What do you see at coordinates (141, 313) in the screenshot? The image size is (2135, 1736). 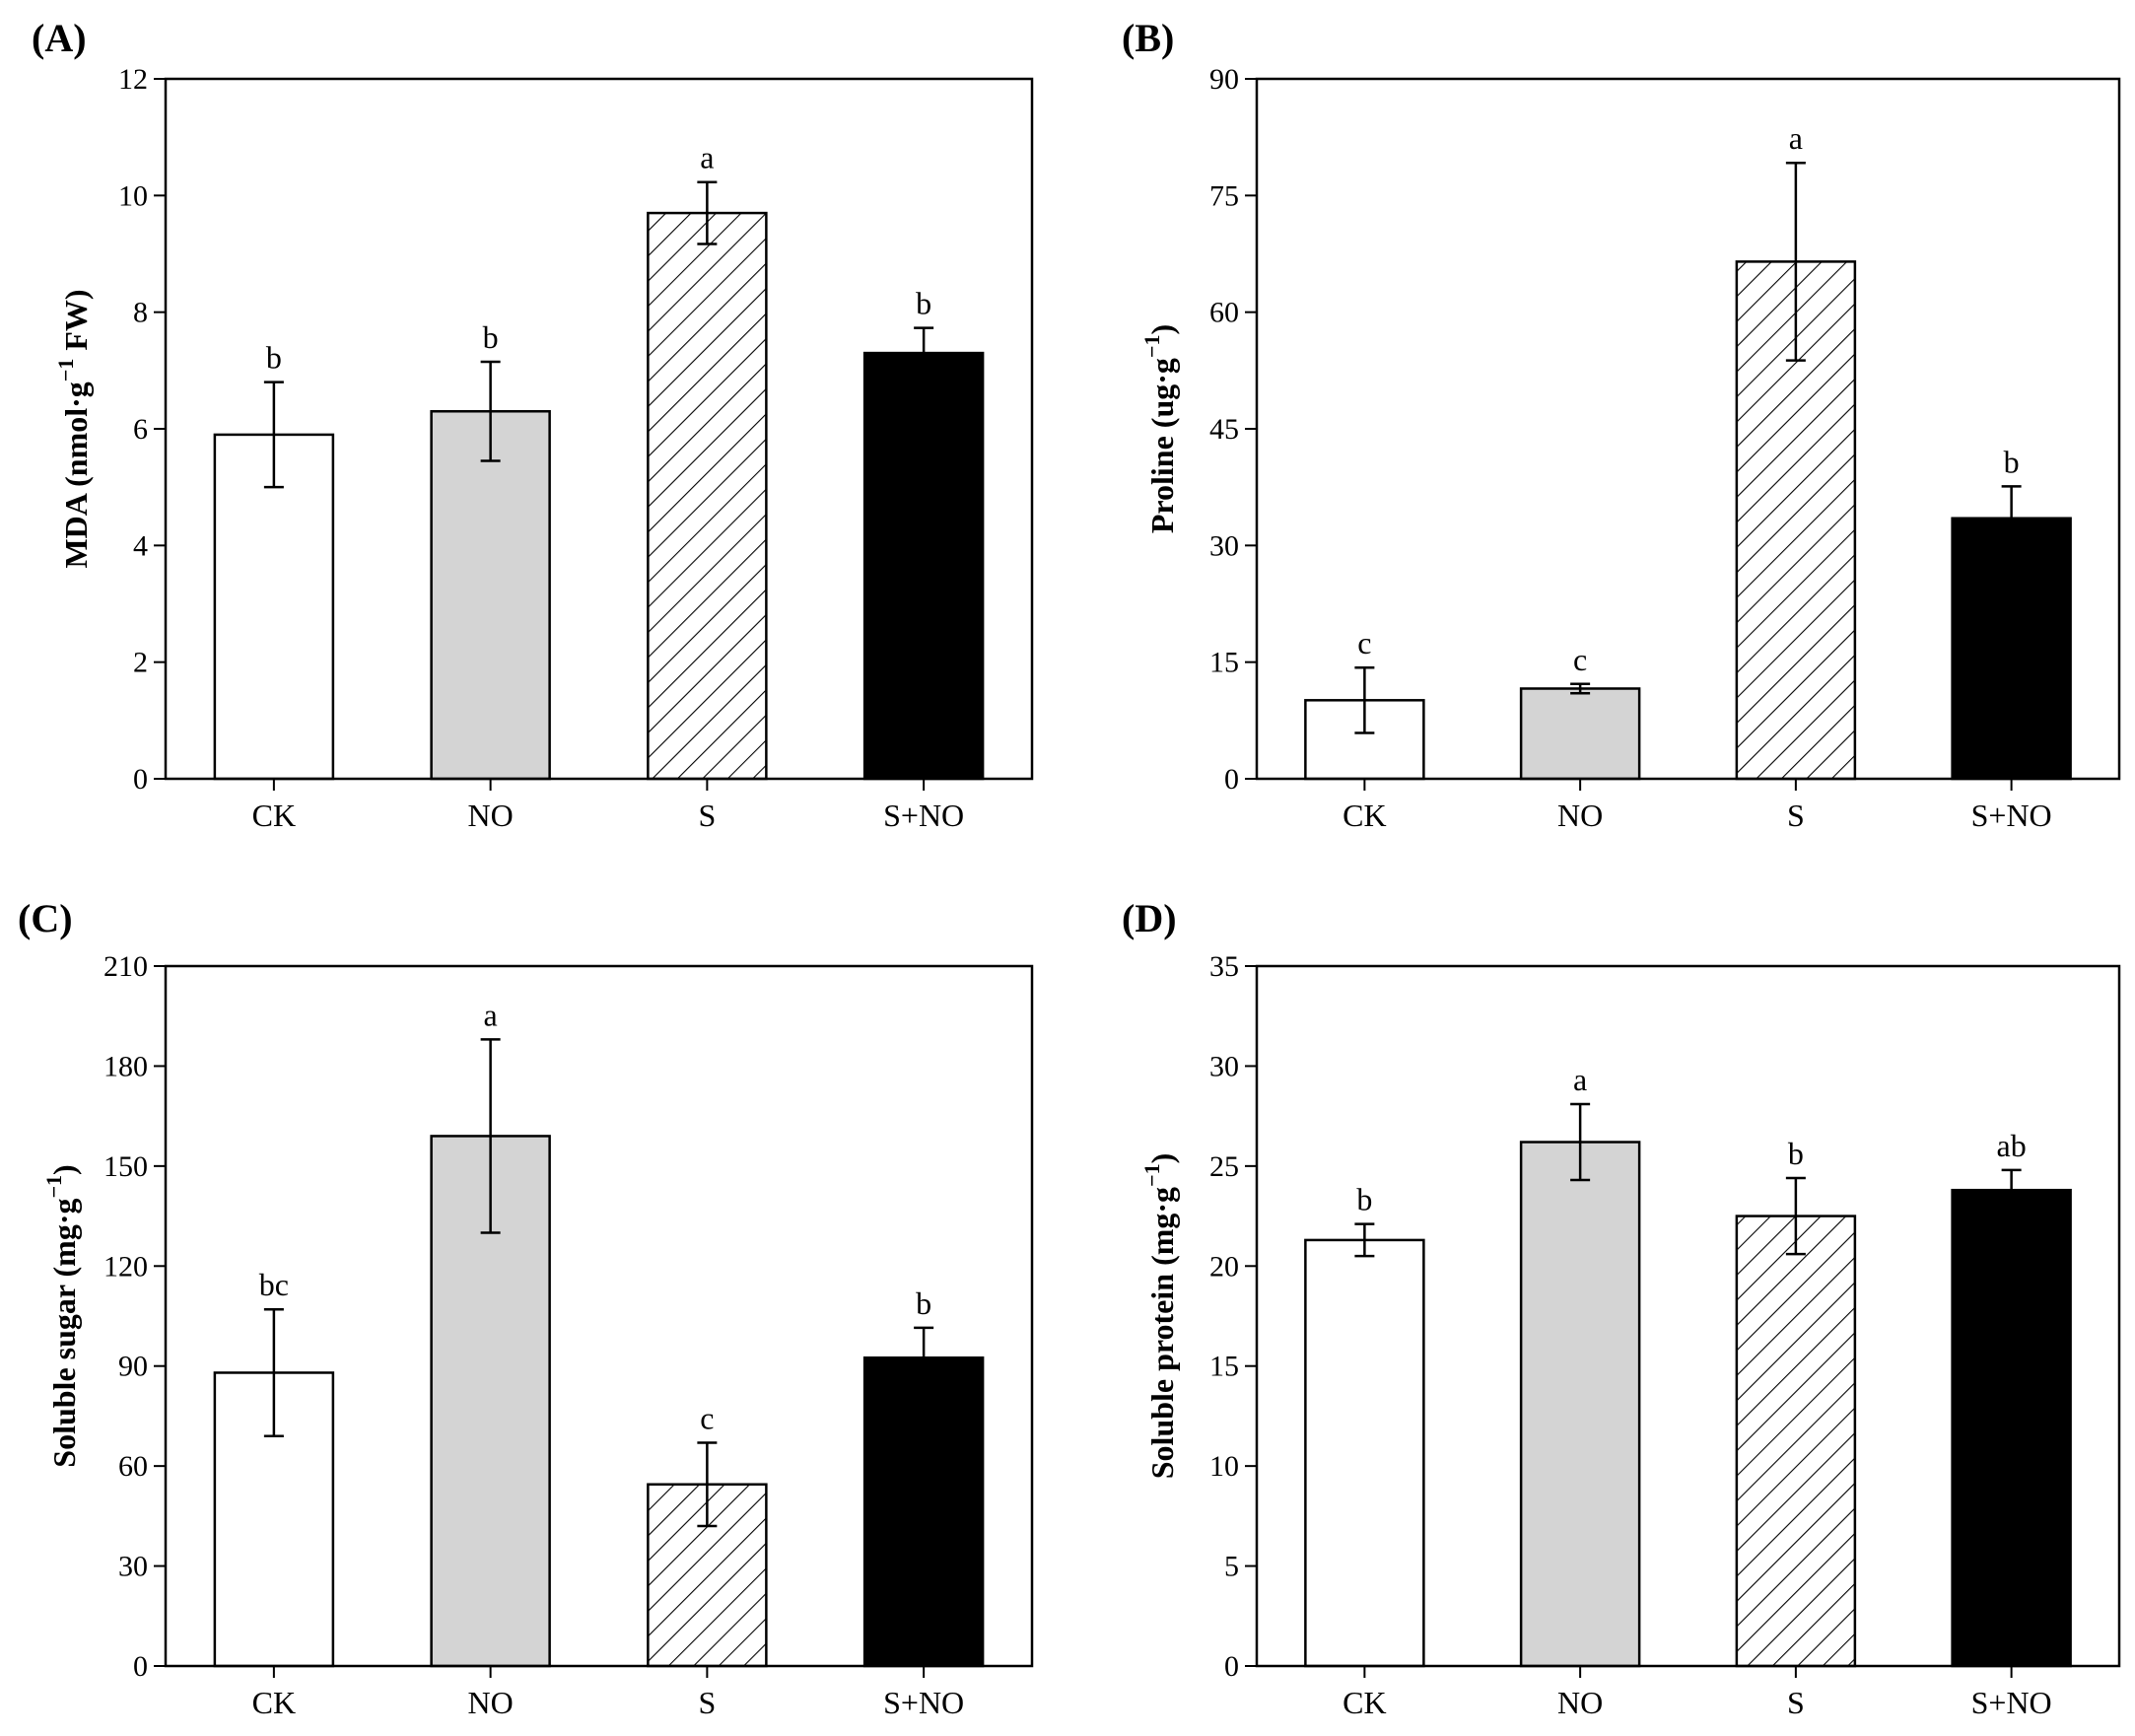 I see `y-tick-label: 8` at bounding box center [141, 313].